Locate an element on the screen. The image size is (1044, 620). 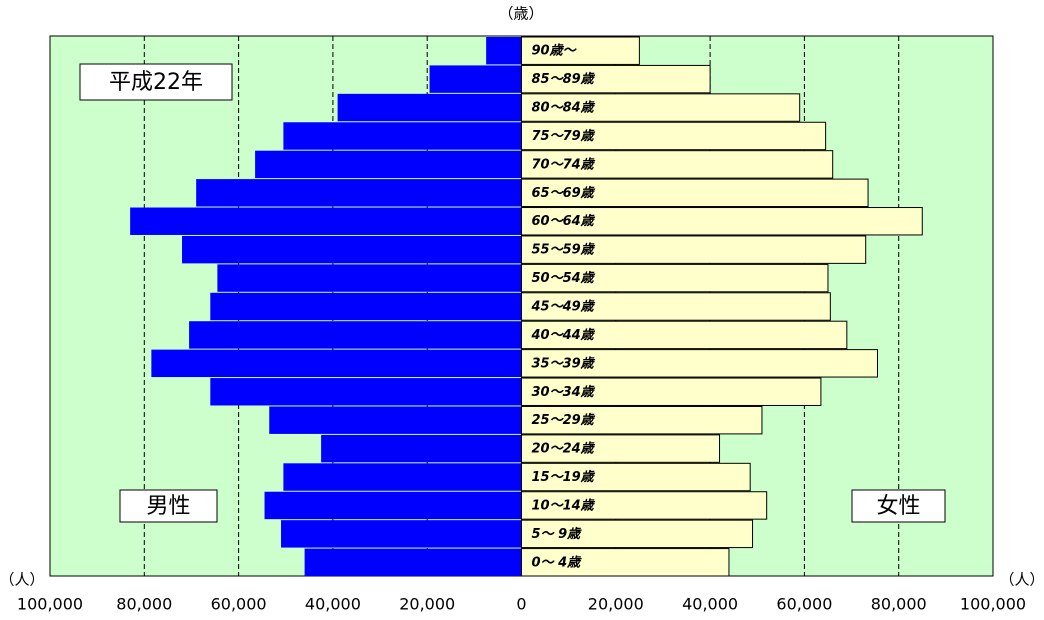
category-label: 60～64歳 is located at coordinates (564, 221).